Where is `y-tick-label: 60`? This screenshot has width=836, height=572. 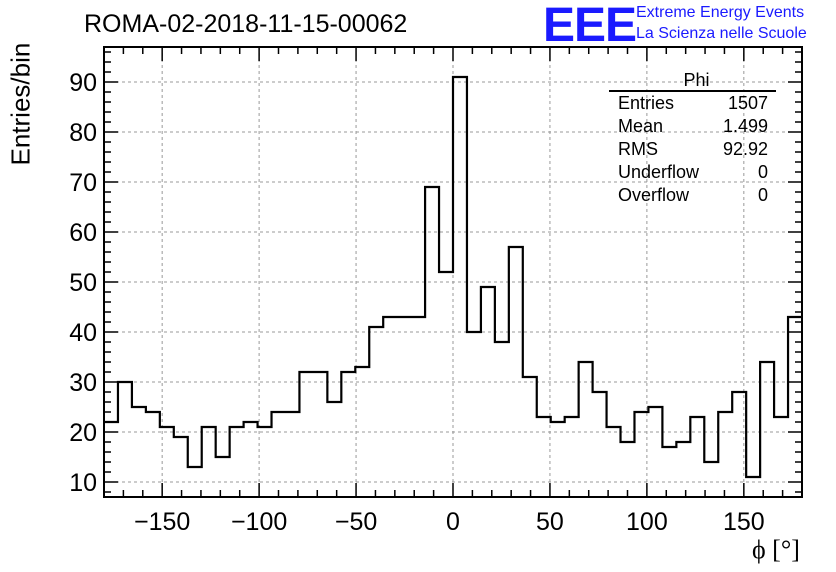
y-tick-label: 60 is located at coordinates (83, 233).